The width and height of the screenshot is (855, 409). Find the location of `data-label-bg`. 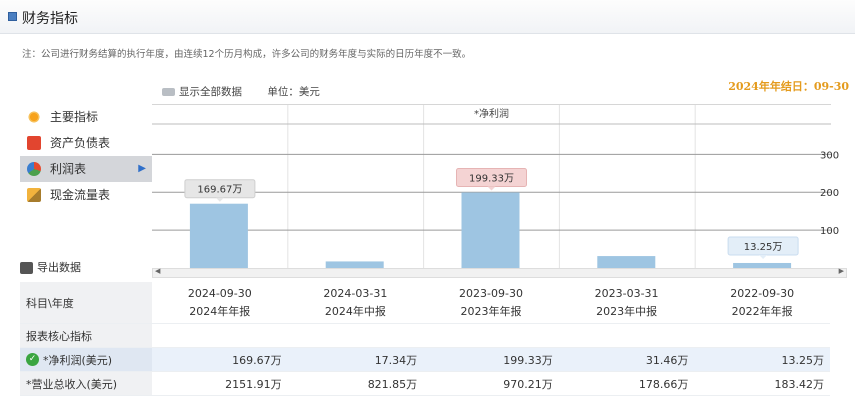

data-label-bg is located at coordinates (491, 177).